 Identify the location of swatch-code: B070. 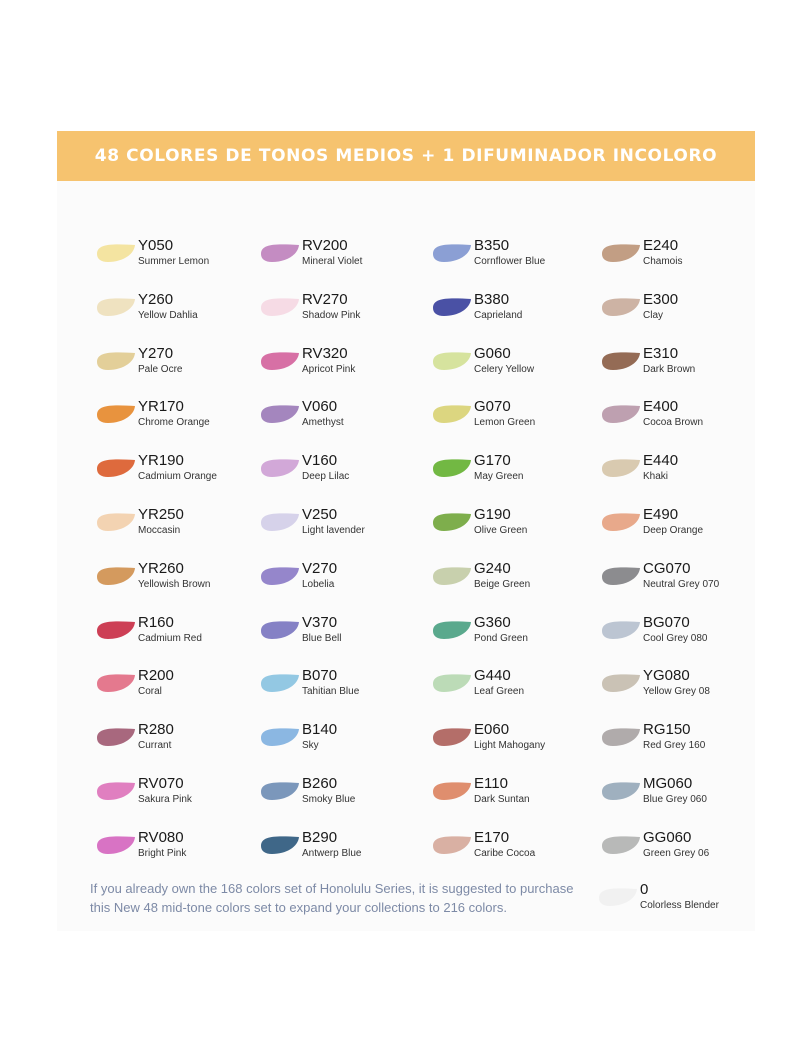
(320, 676).